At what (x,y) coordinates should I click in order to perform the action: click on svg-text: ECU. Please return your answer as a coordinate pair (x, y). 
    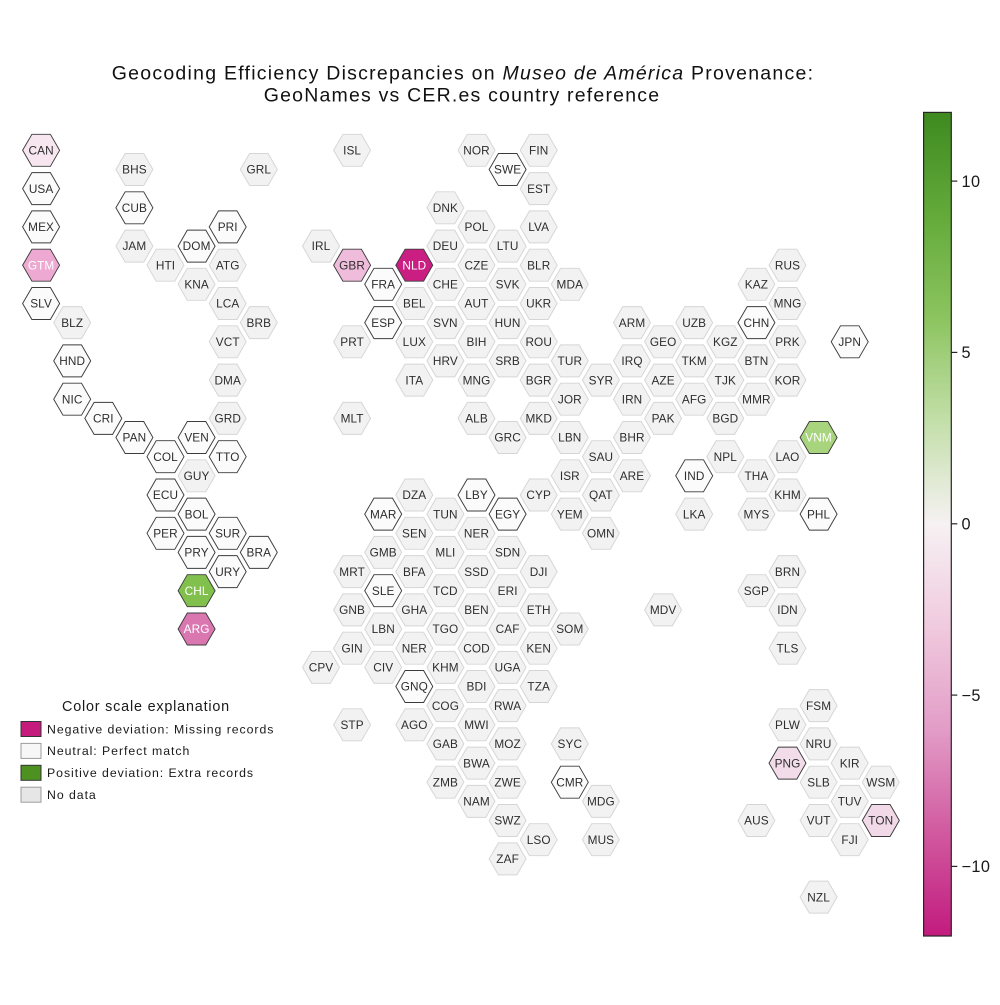
    Looking at the image, I should click on (165, 495).